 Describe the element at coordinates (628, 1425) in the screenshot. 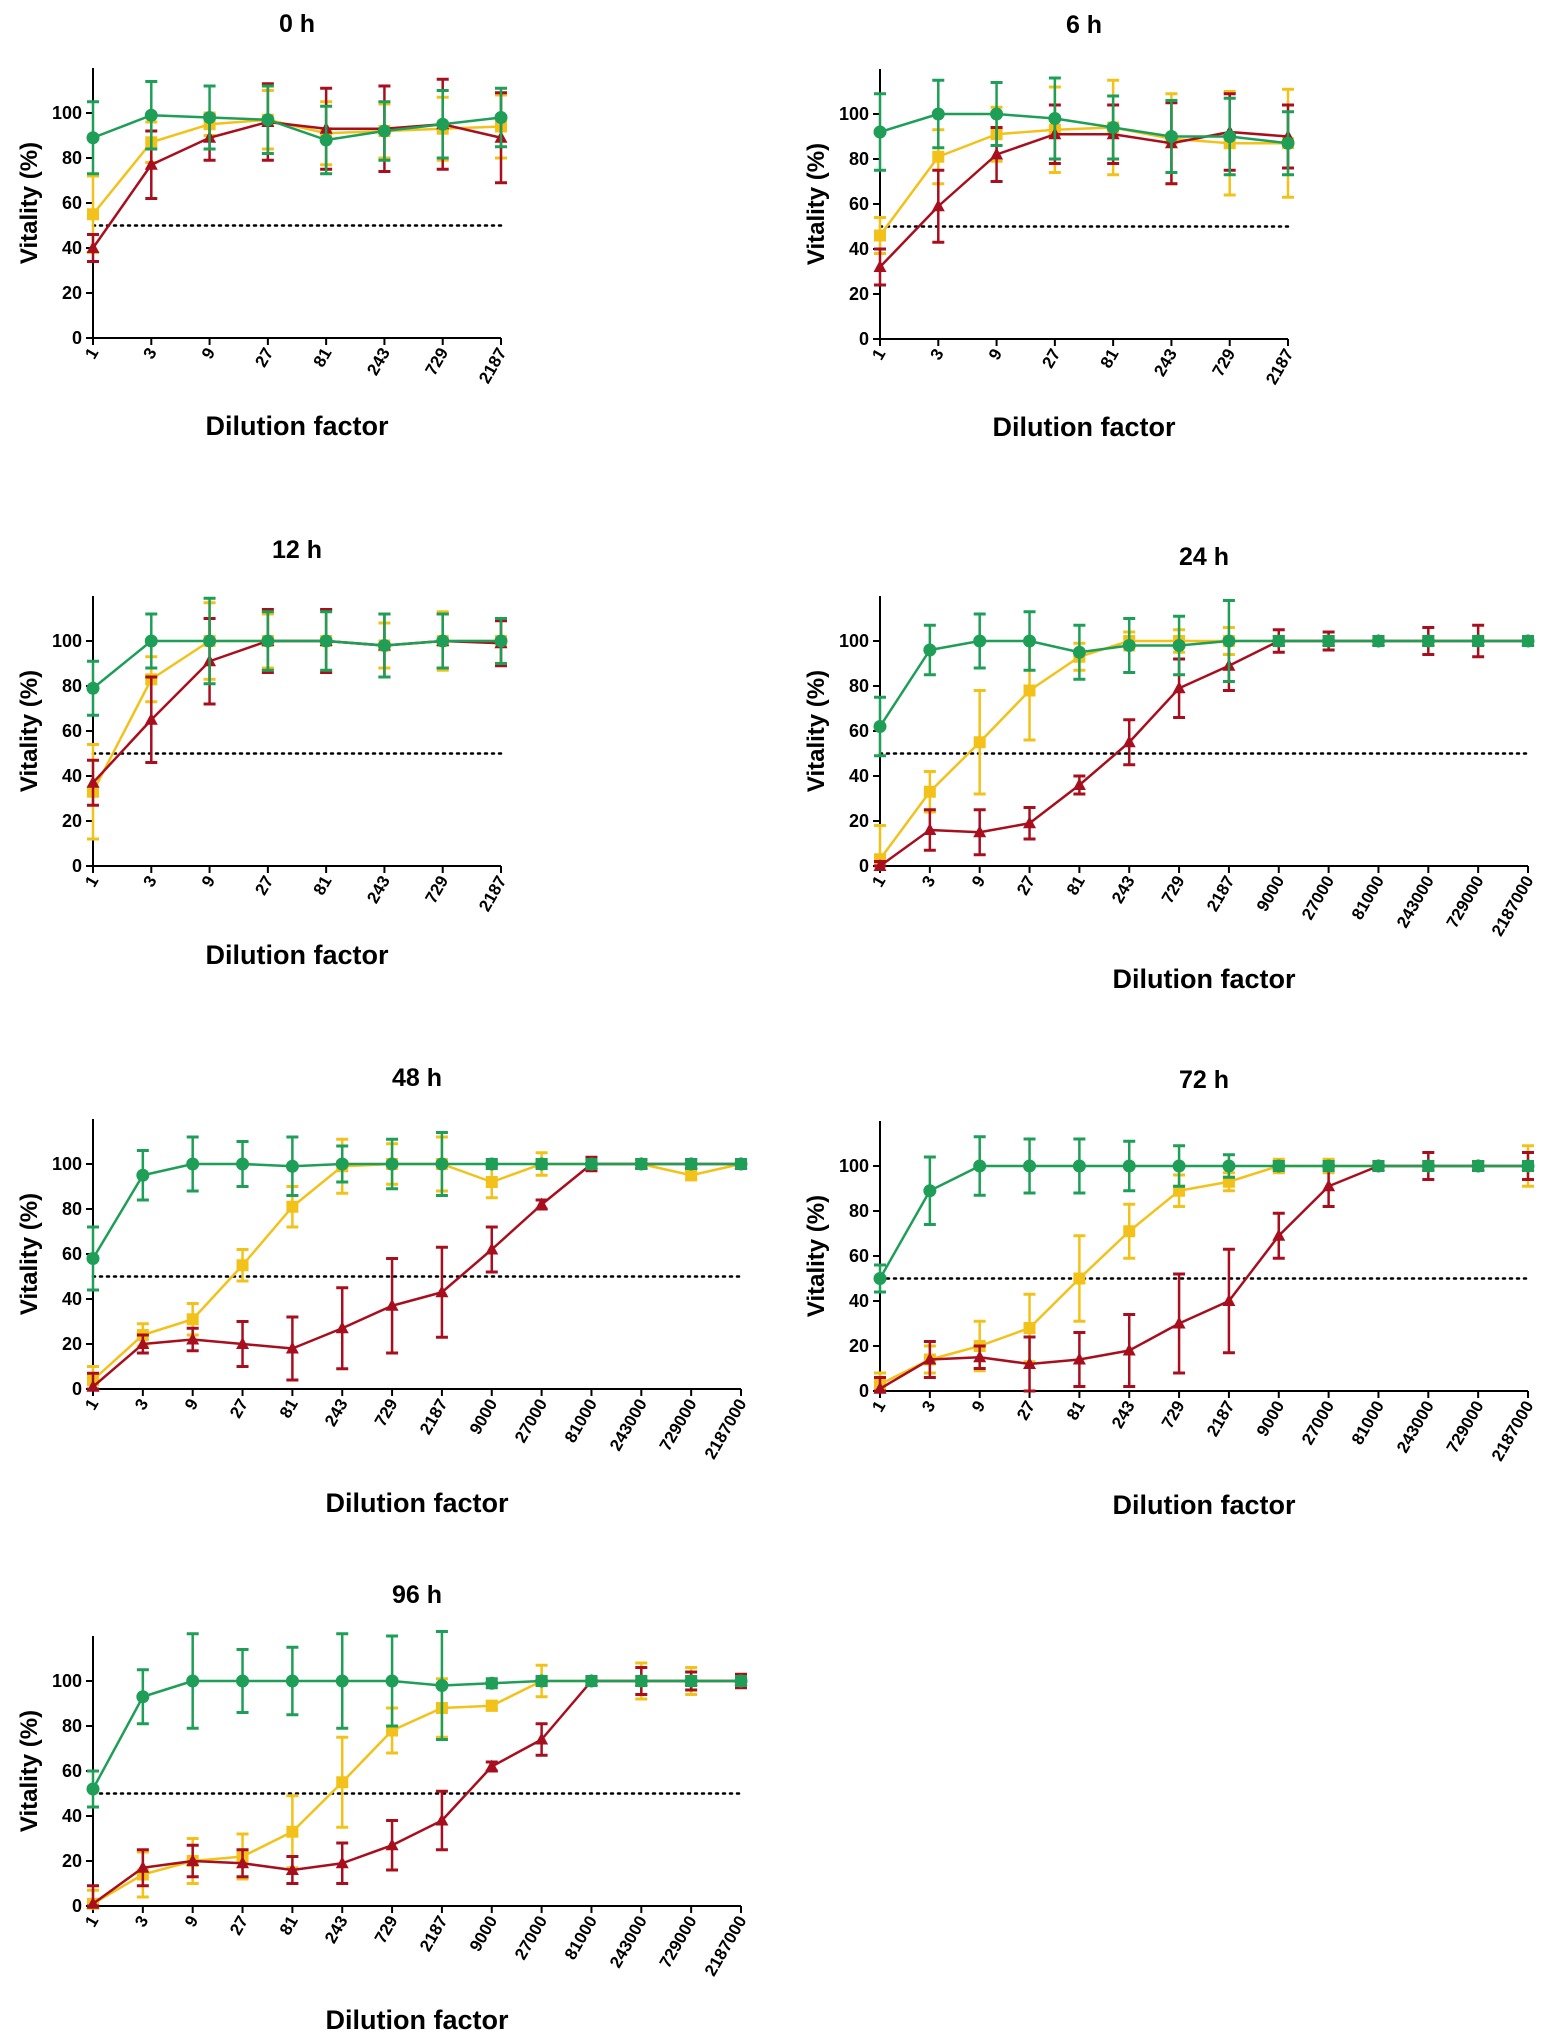

I see `x-tick-label: 243000` at that location.